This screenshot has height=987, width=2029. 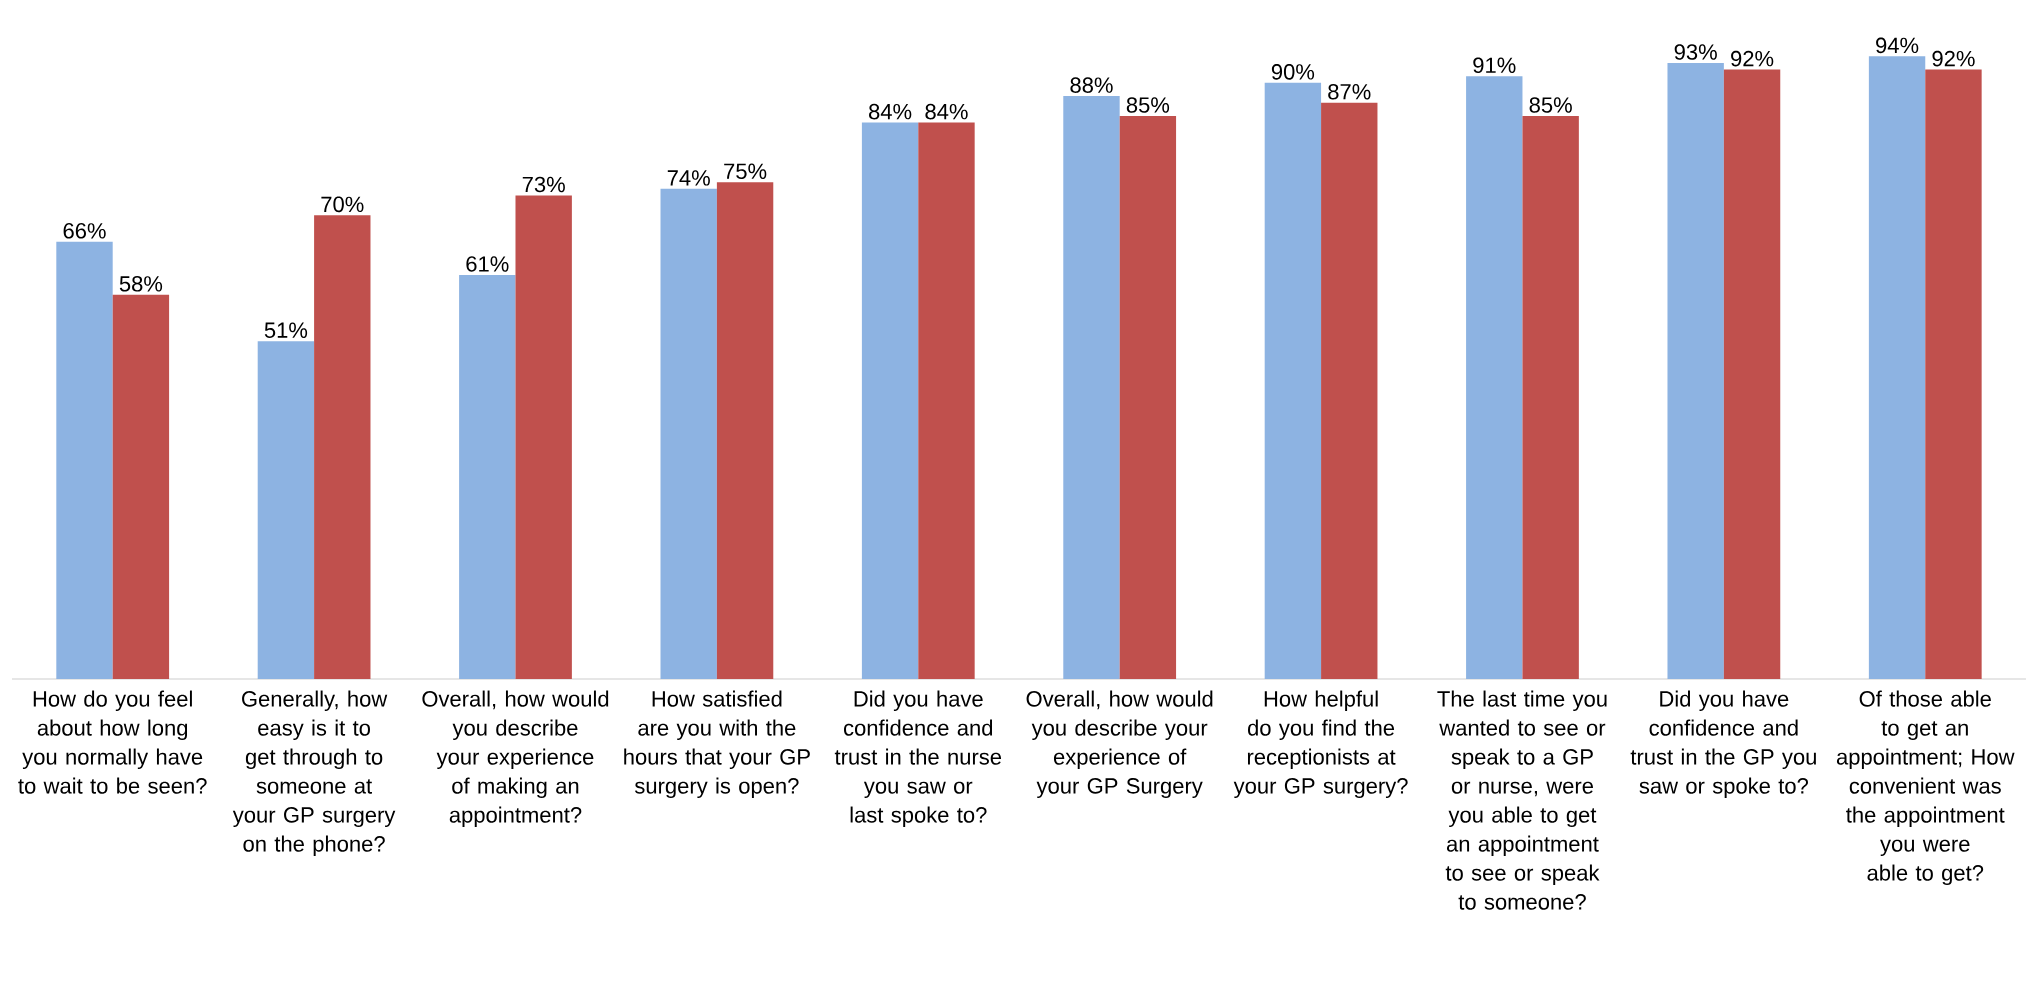 I want to click on data-label: 61%, so click(x=487, y=264).